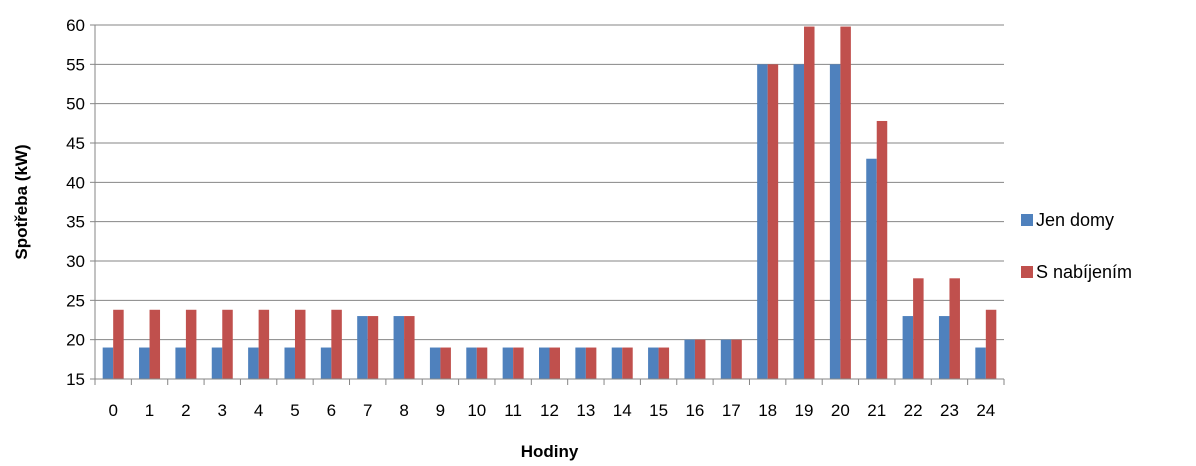 This screenshot has height=466, width=1196. Describe the element at coordinates (731, 410) in the screenshot. I see `x-tick-label-17: 17` at that location.